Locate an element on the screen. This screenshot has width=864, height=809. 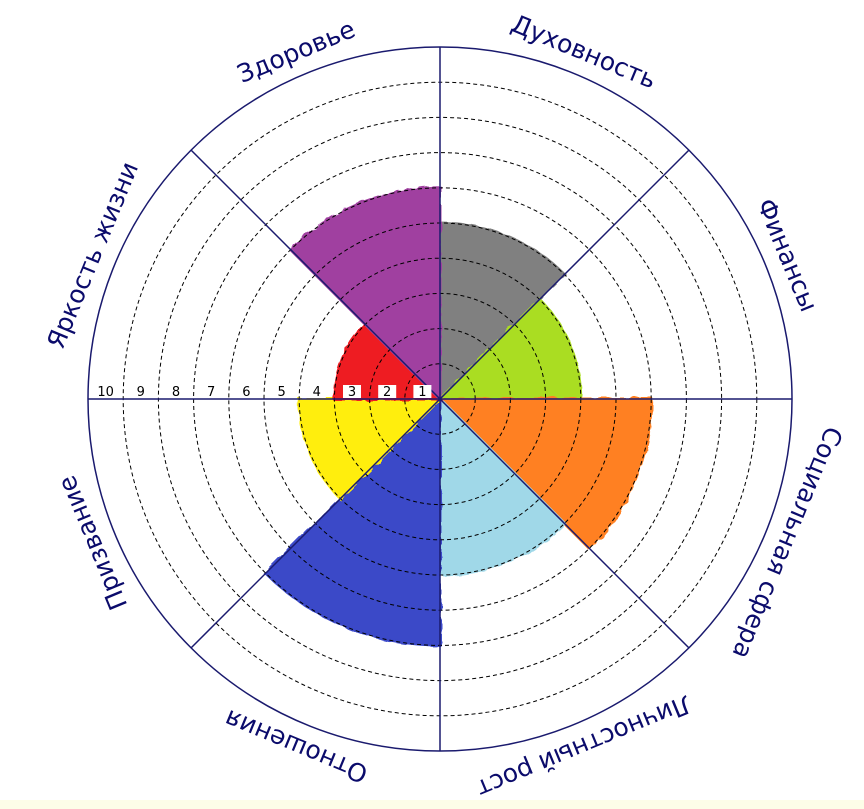
category-label-1: Духовность is located at coordinates (583, 52).